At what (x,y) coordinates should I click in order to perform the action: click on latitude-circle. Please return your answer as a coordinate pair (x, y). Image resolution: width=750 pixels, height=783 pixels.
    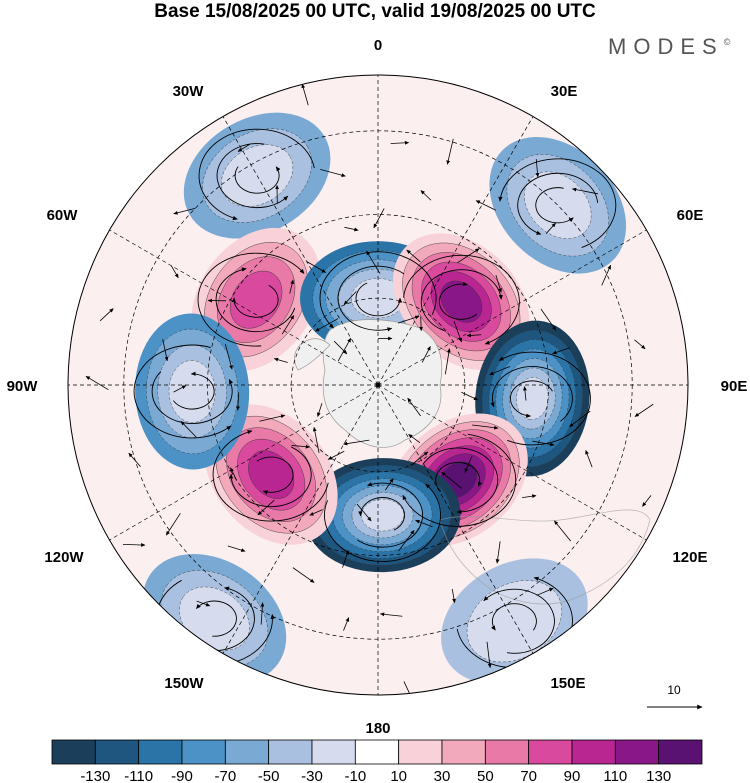
    Looking at the image, I should click on (378, 385).